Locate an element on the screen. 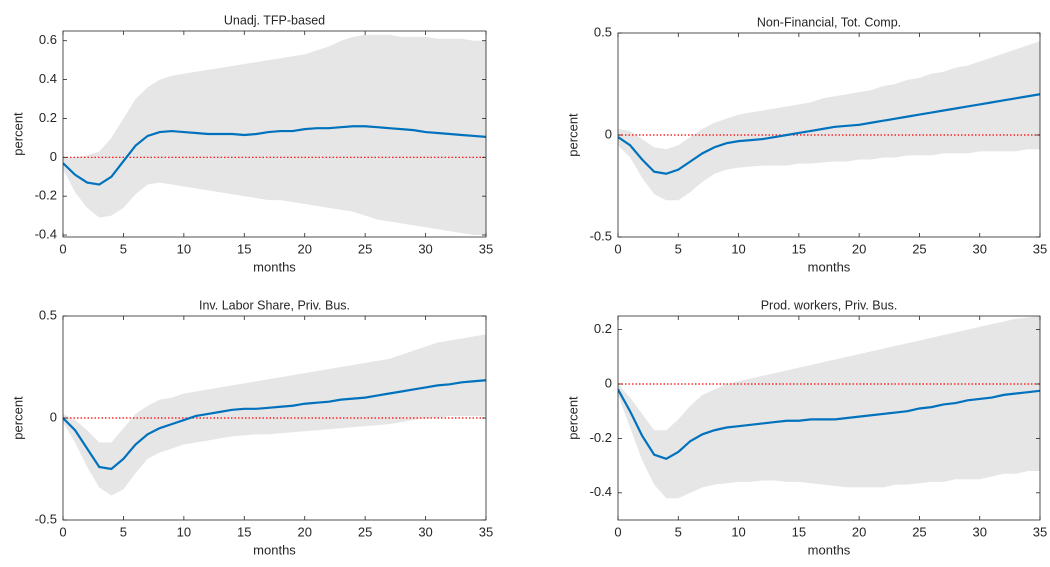 Image resolution: width=1050 pixels, height=567 pixels. y-tick-label: 0.6 is located at coordinates (48, 39).